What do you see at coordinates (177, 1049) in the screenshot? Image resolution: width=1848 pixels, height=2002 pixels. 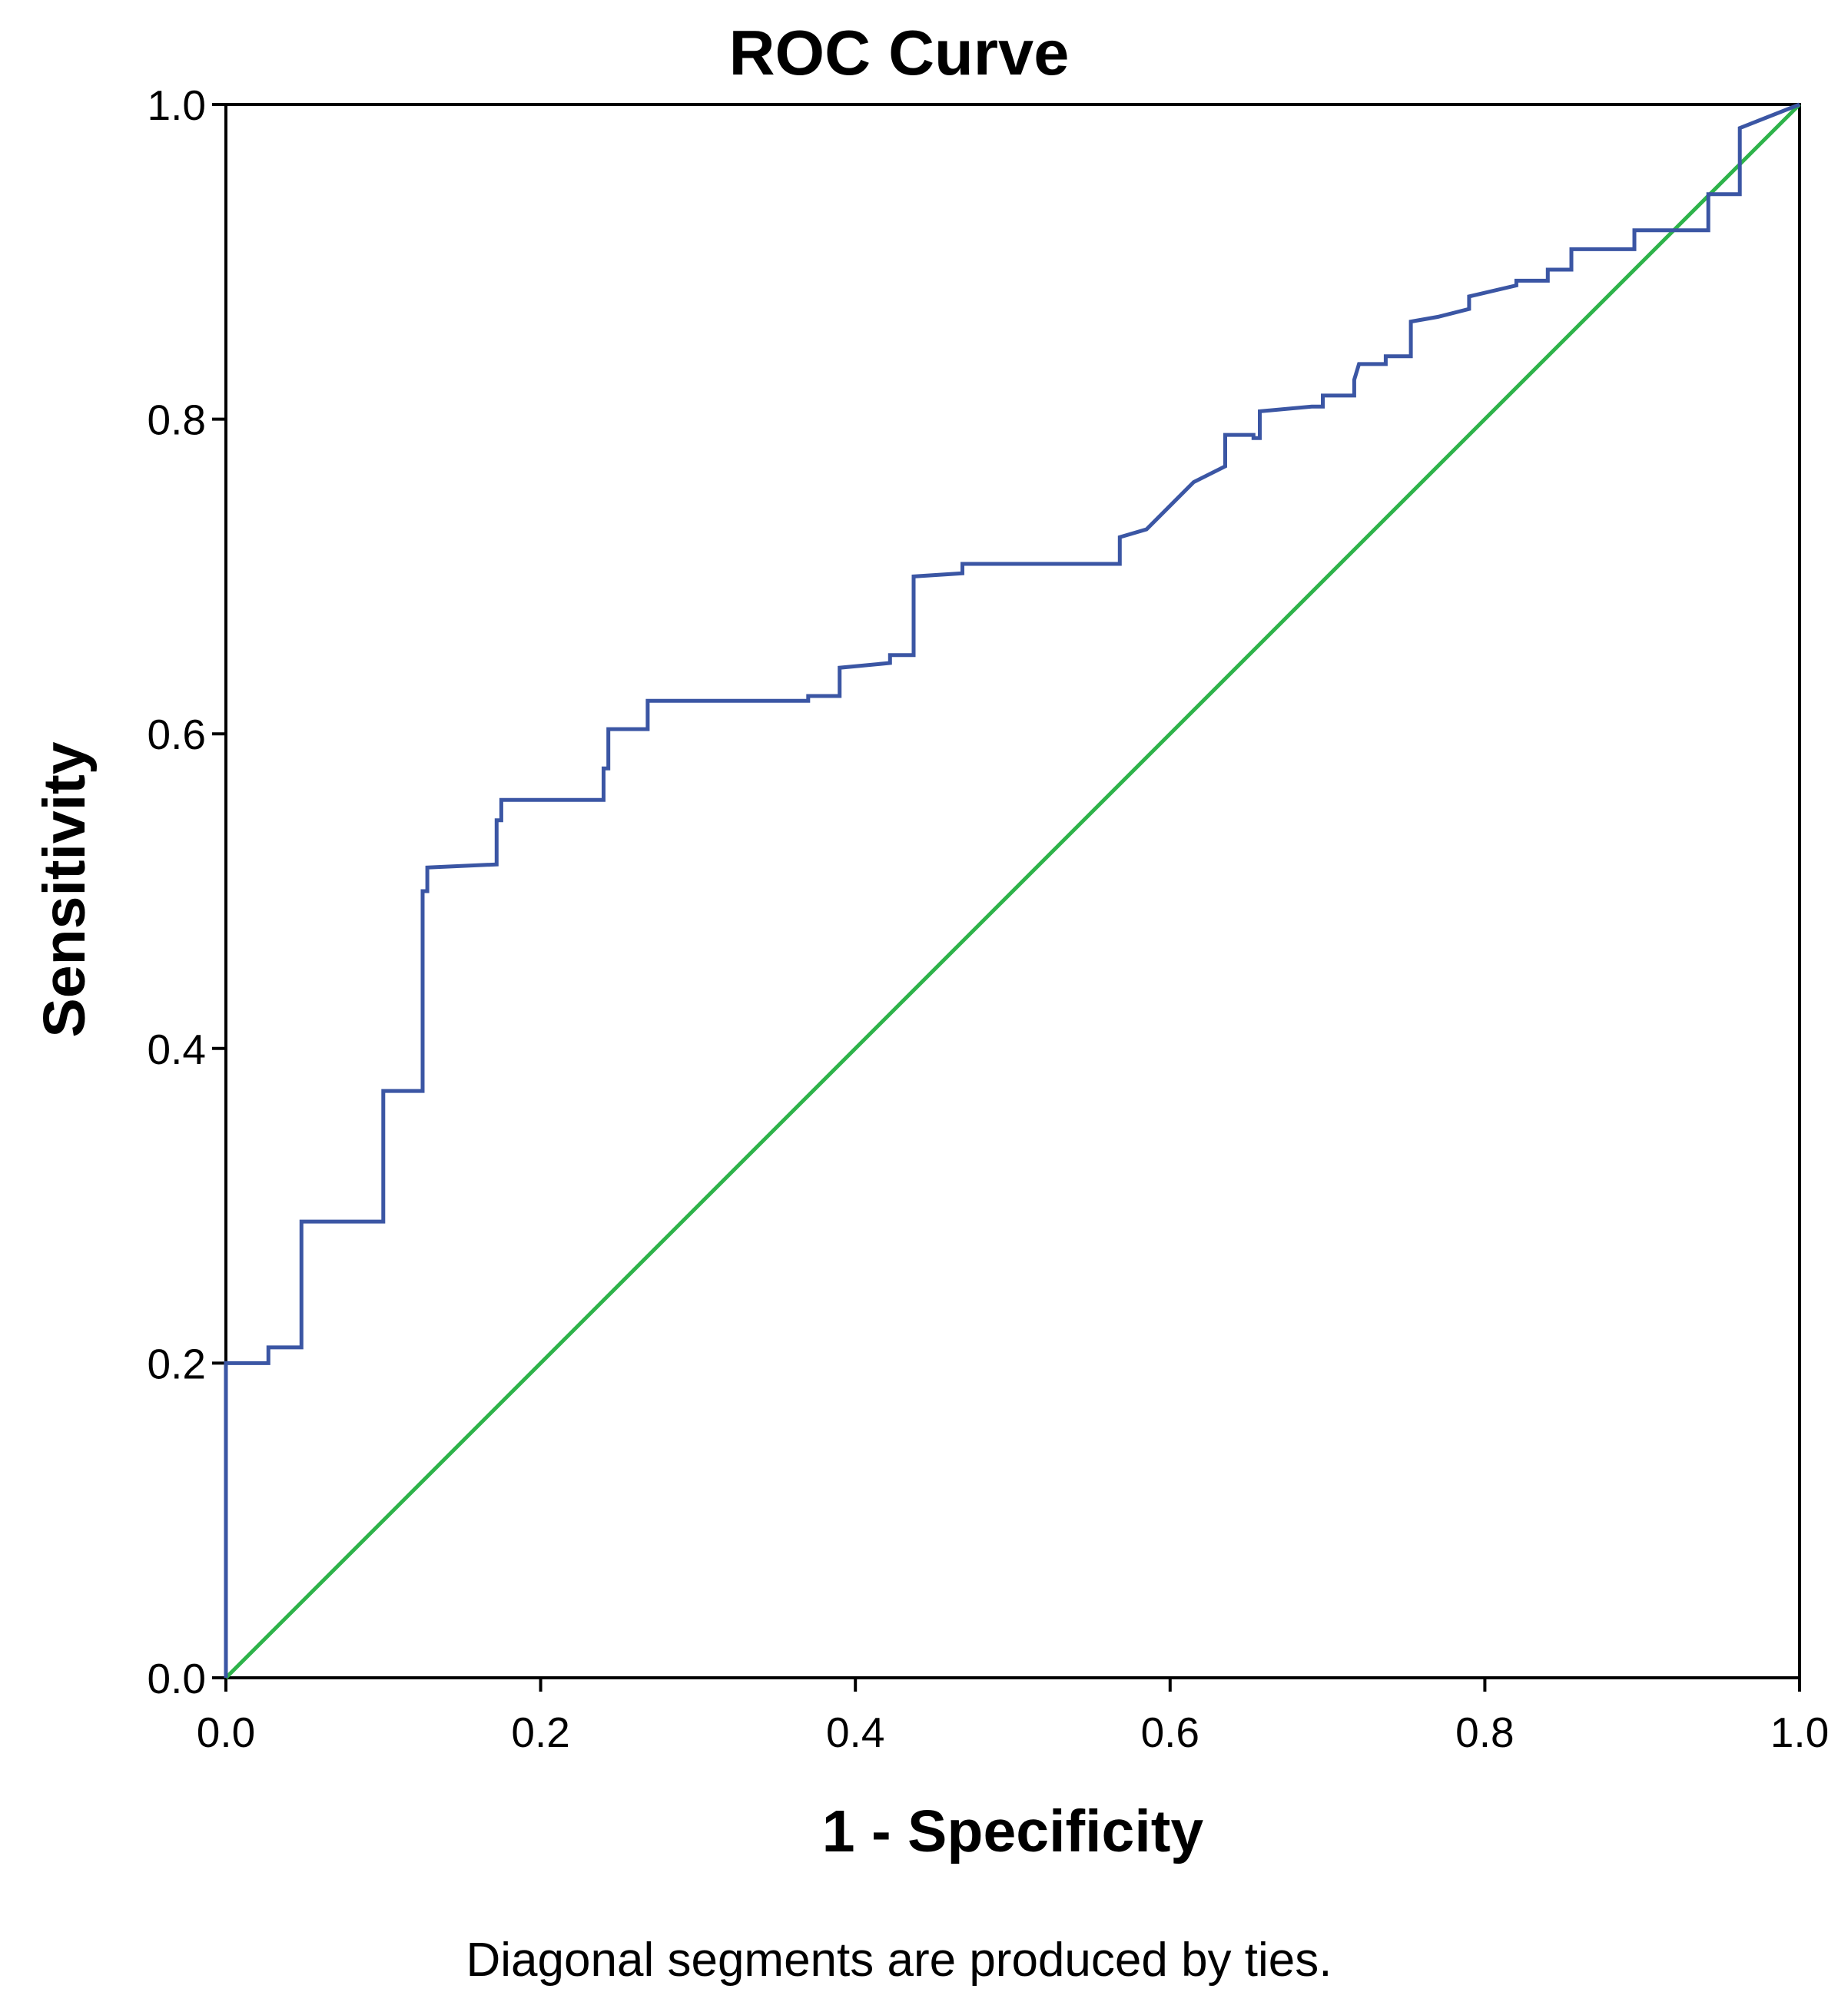 I see `y-tick-label: 0.4` at bounding box center [177, 1049].